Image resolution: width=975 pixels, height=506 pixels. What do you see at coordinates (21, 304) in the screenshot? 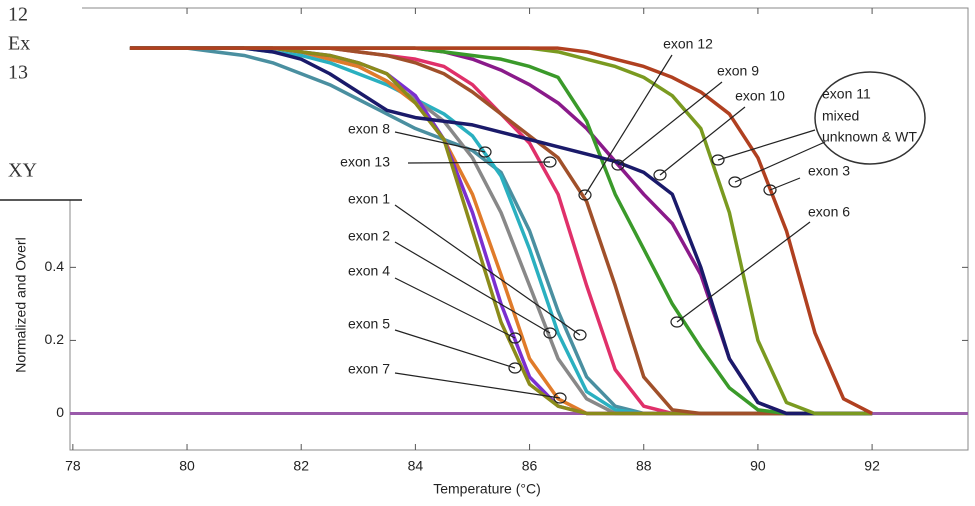
I see `y-axis-label: Normalized and Overl` at bounding box center [21, 304].